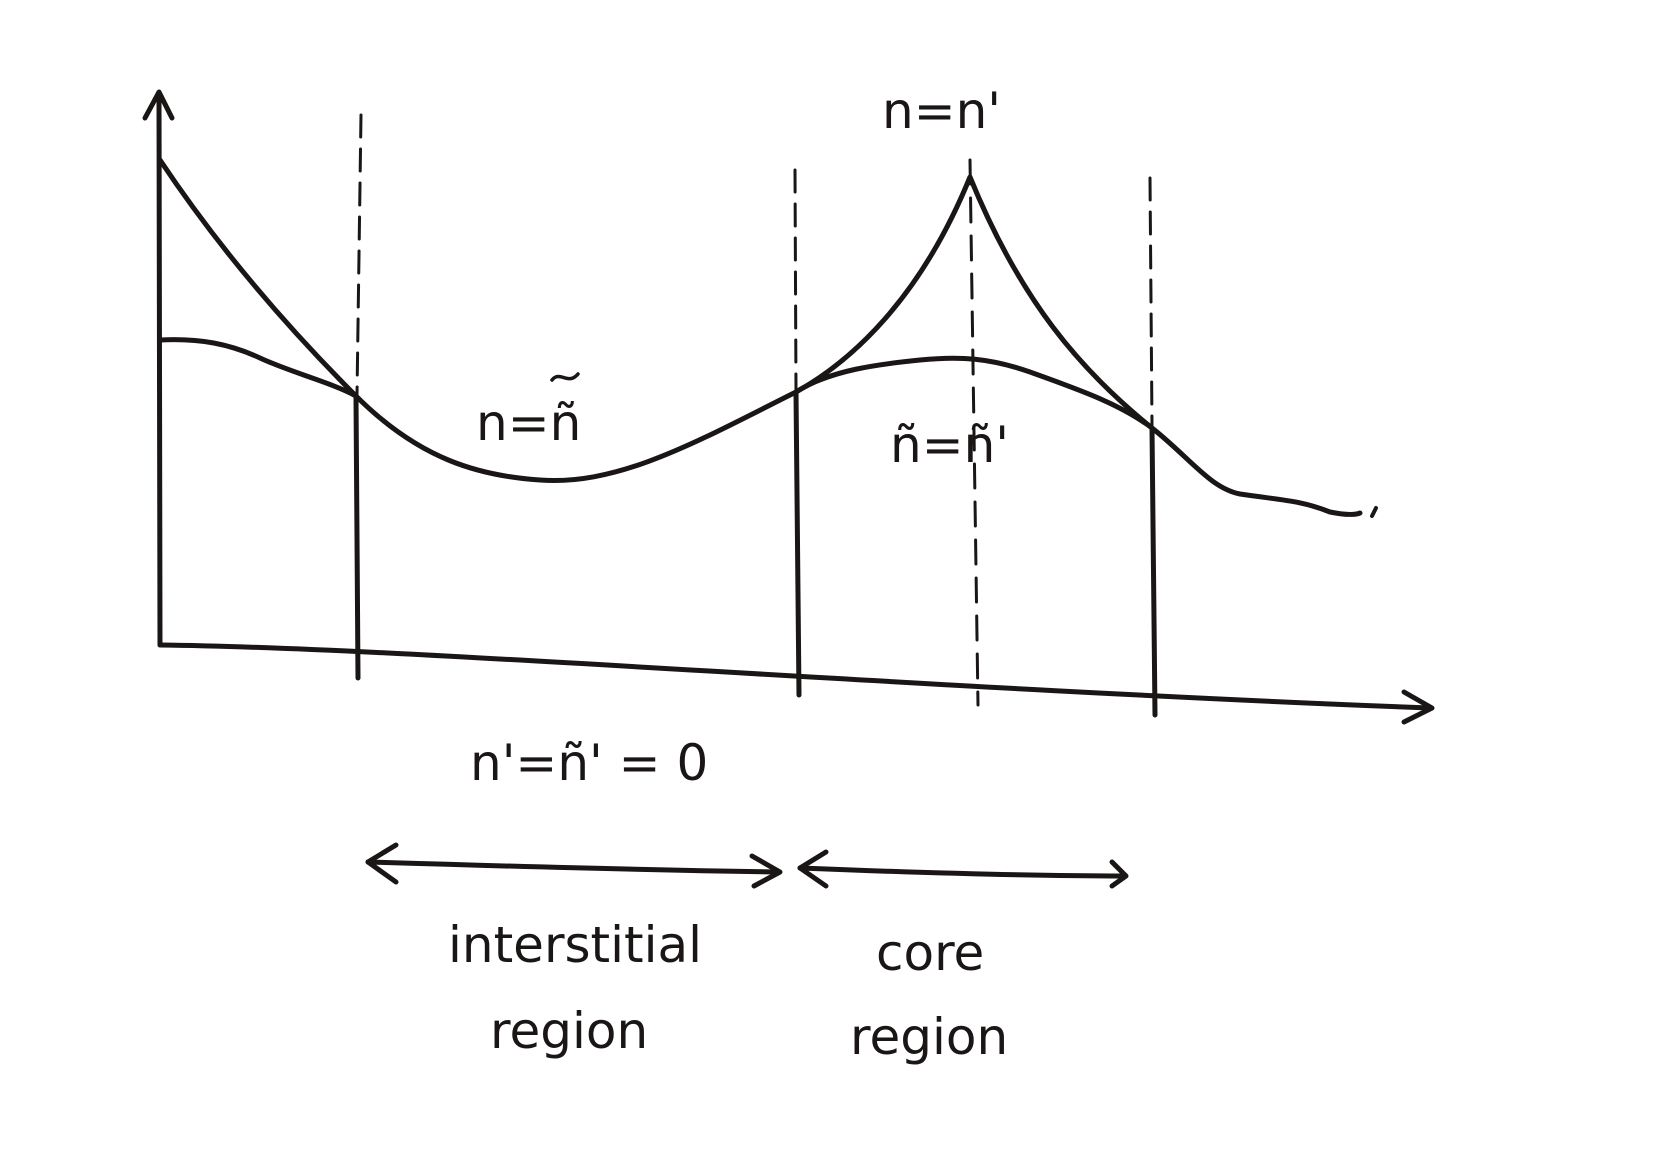 This screenshot has height=1154, width=1664. I want to click on interstitial-left-arrowhead, so click(382, 863).